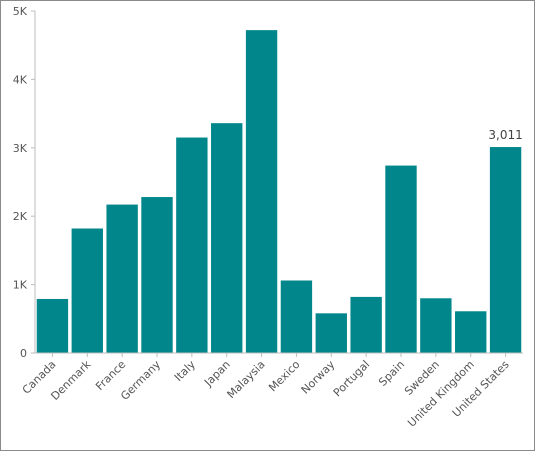 The height and width of the screenshot is (452, 535). I want to click on data-labels: 3,011, so click(505, 135).